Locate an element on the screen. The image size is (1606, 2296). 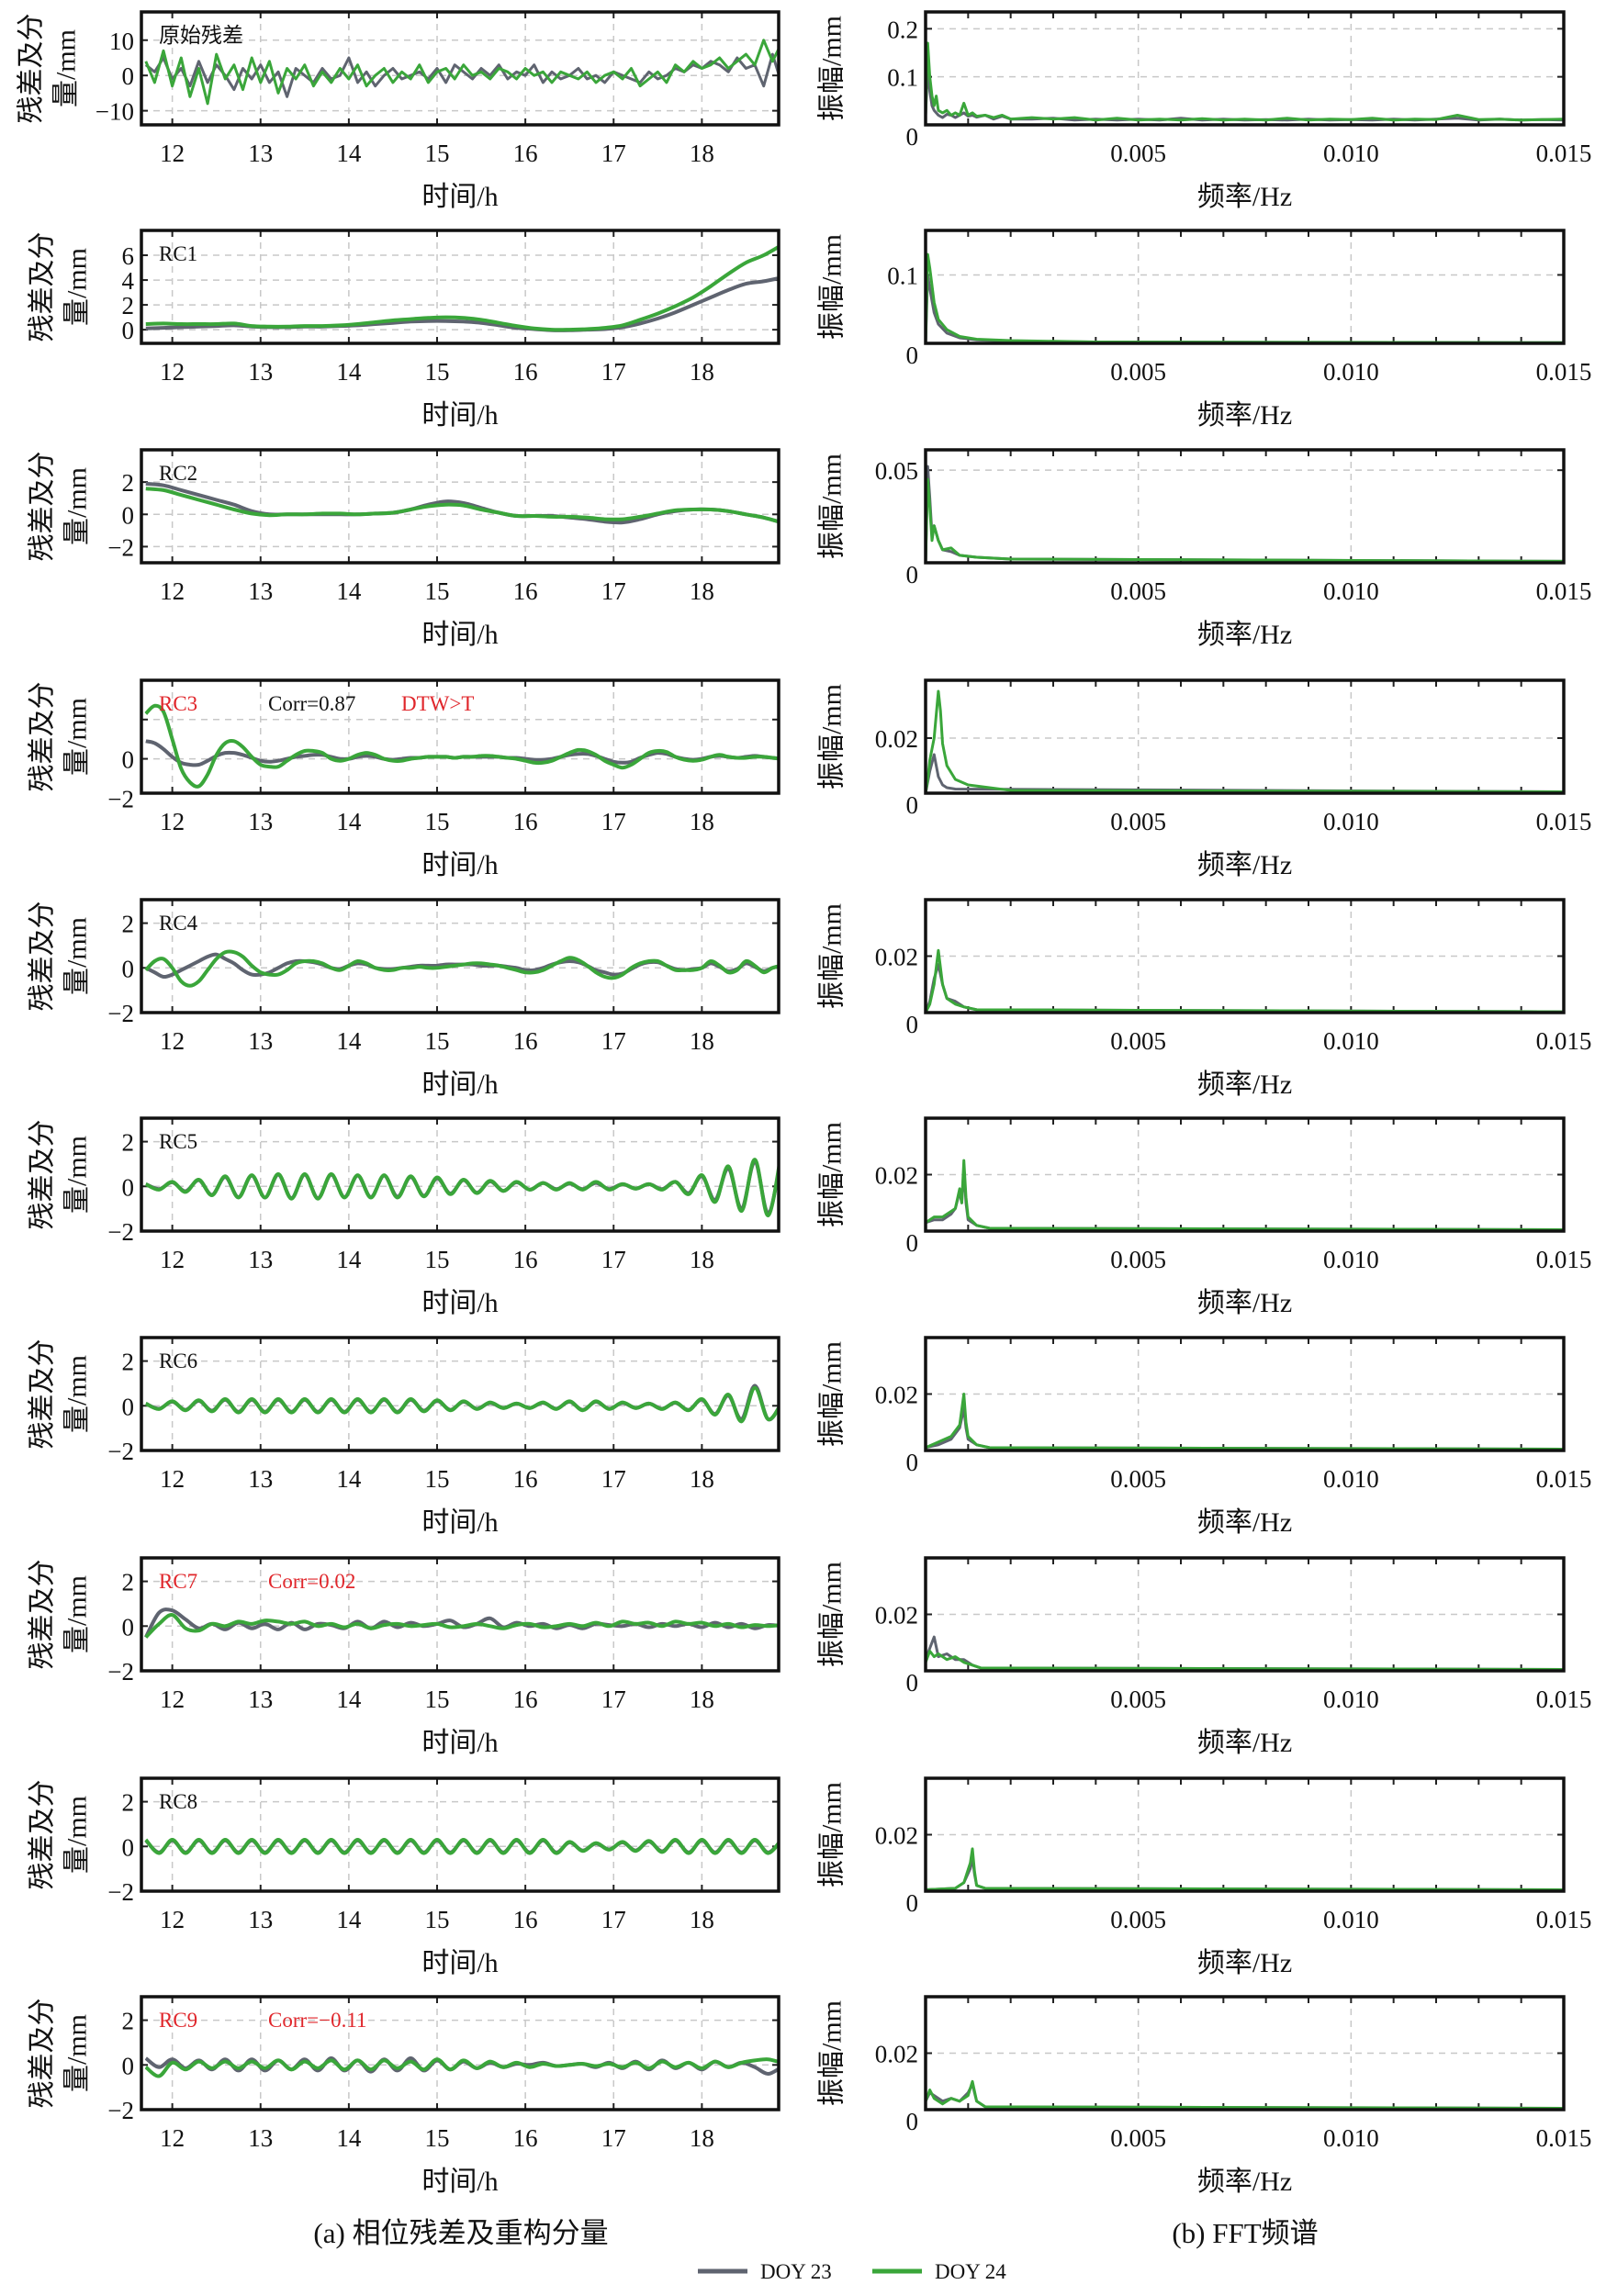
y-tick-label: −10 is located at coordinates (114, 112).